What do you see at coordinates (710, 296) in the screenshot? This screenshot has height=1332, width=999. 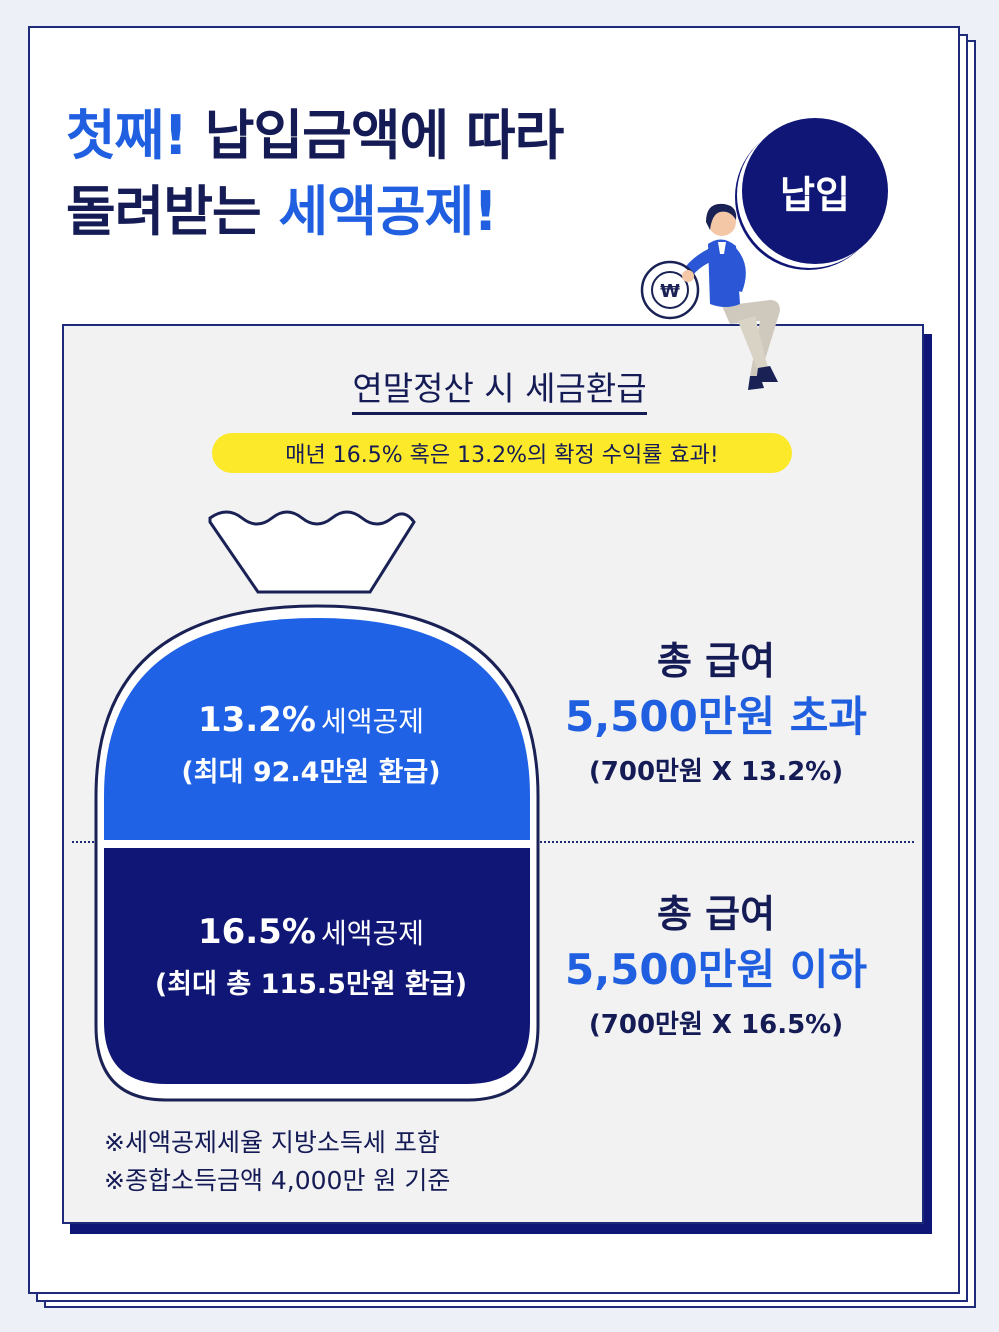 I see `woman-sitting-illustration: ₩` at bounding box center [710, 296].